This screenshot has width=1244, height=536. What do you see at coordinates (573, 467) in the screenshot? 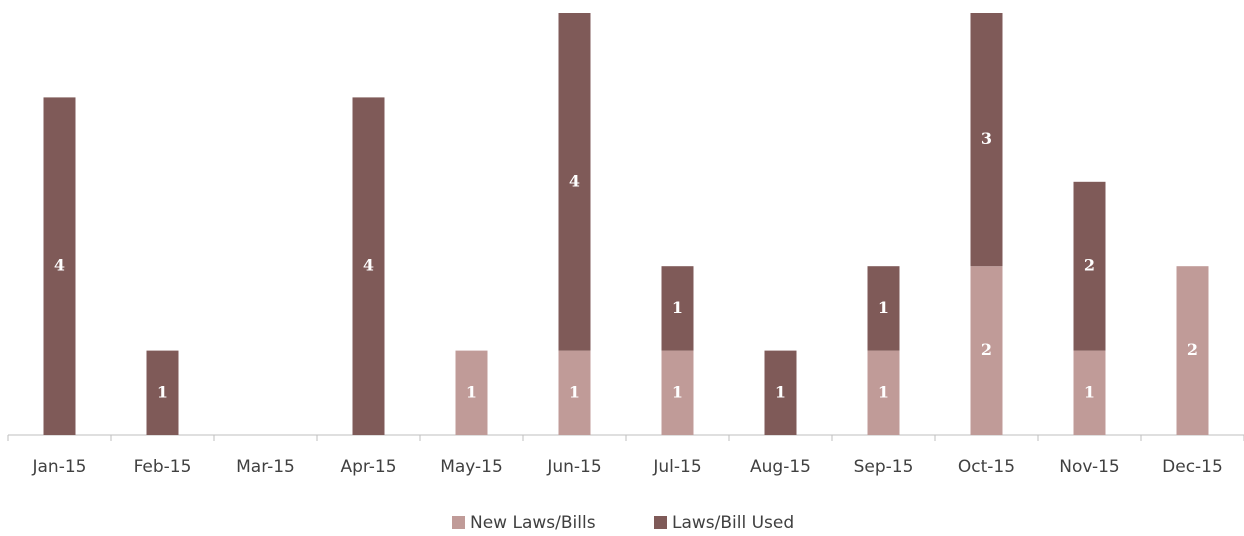
I see `x-tick-label: Jun-15` at bounding box center [573, 467].